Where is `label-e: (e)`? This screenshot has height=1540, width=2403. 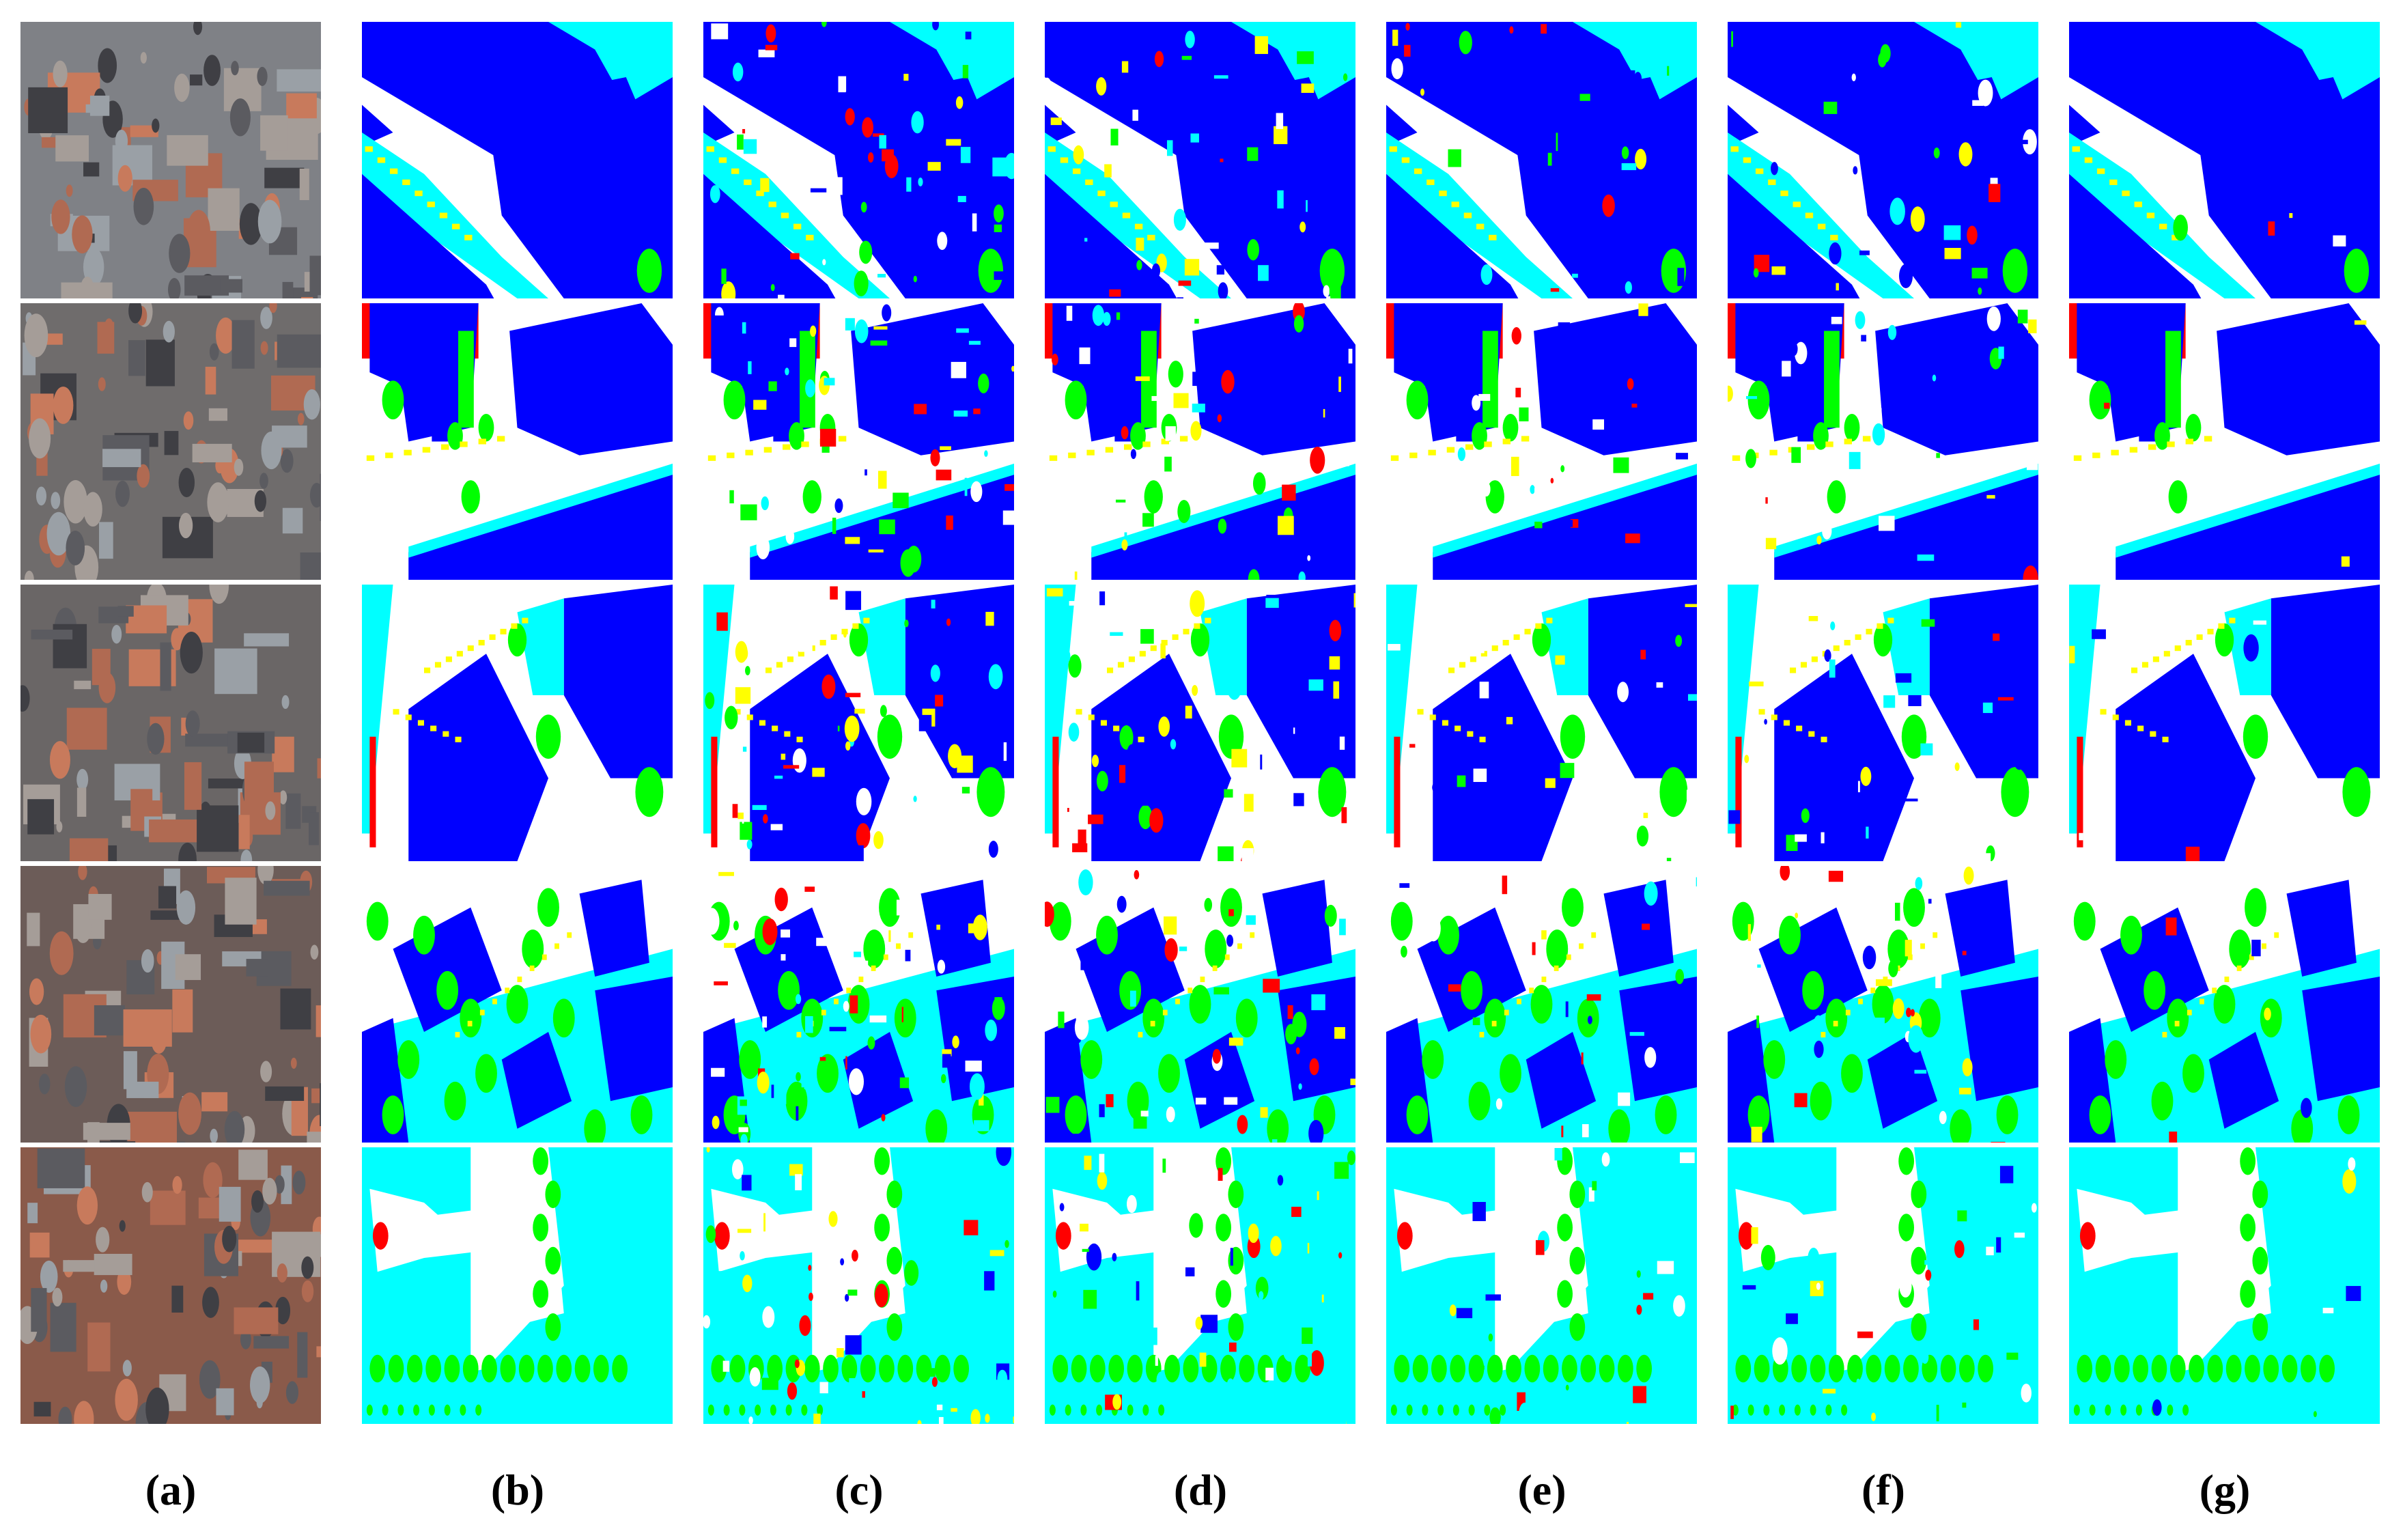
label-e: (e) is located at coordinates (1541, 1490).